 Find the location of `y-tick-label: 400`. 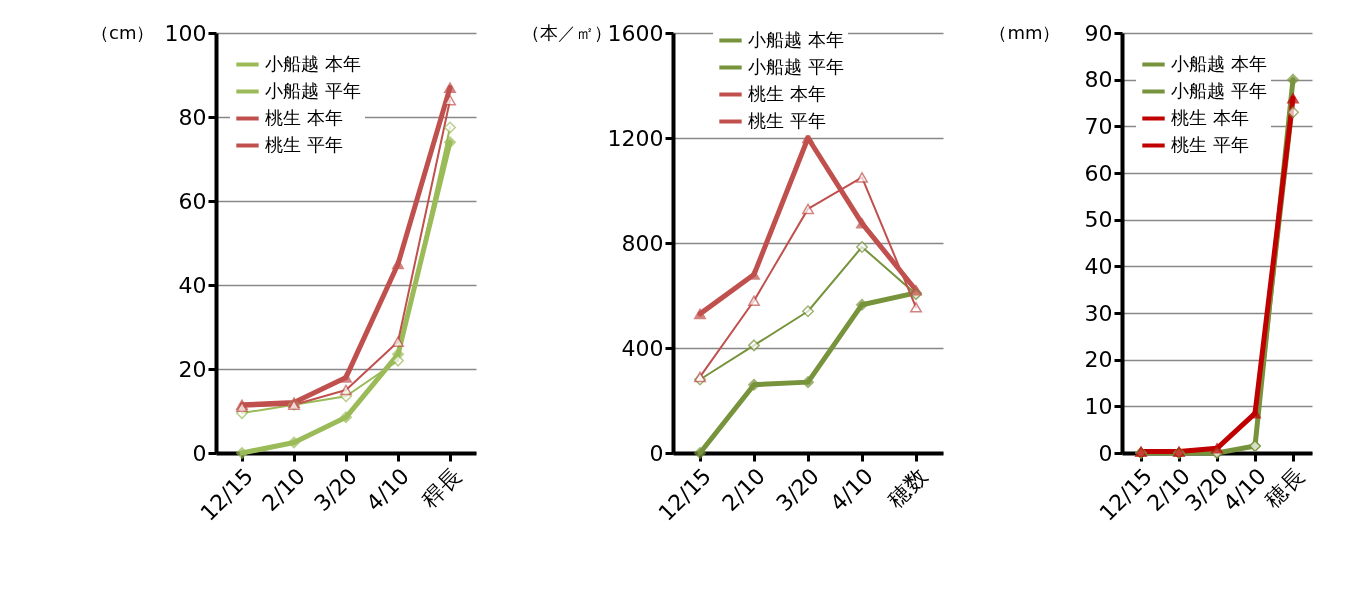

y-tick-label: 400 is located at coordinates (642, 348).